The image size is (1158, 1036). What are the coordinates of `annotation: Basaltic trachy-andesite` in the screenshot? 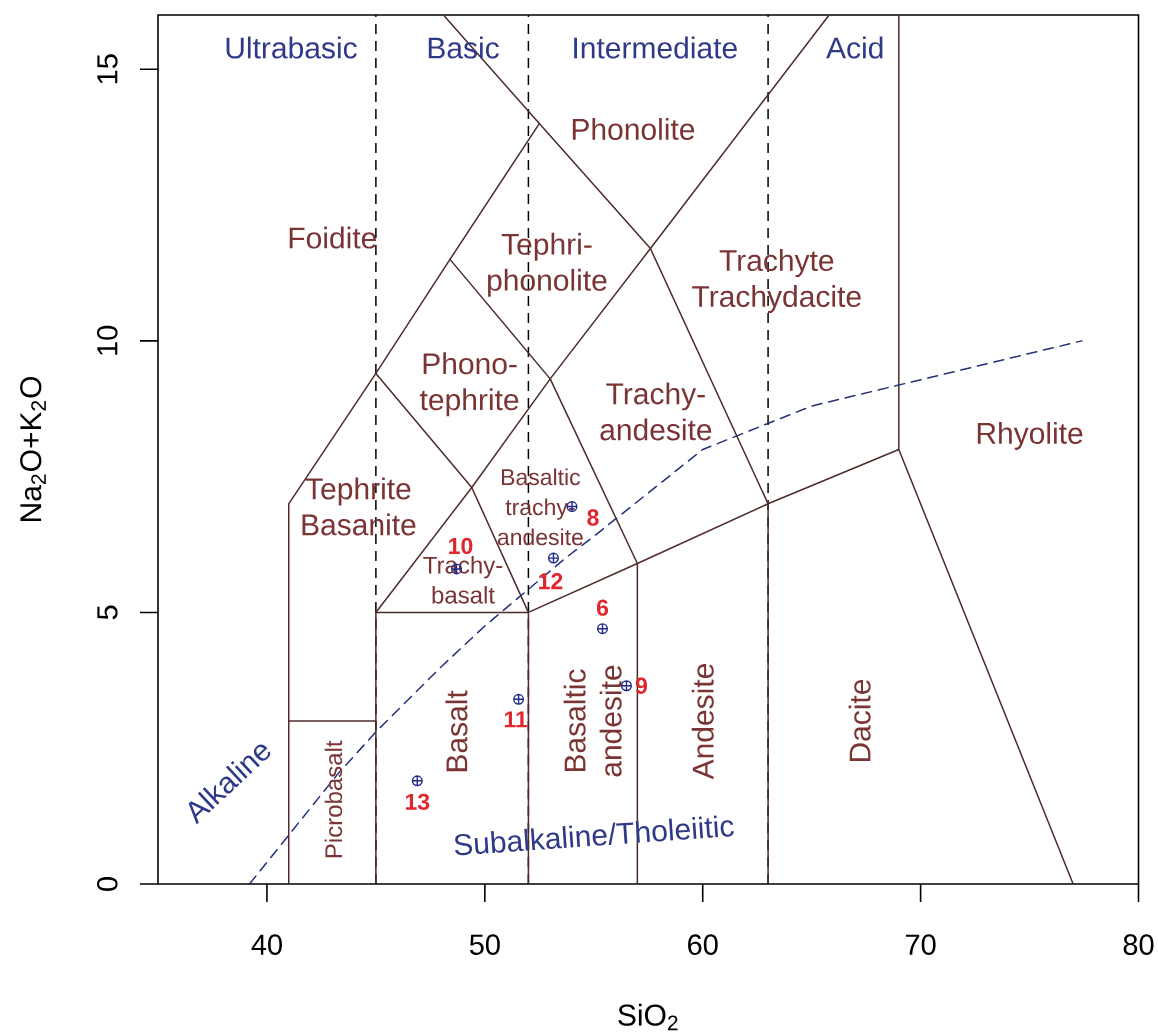 It's located at (540, 507).